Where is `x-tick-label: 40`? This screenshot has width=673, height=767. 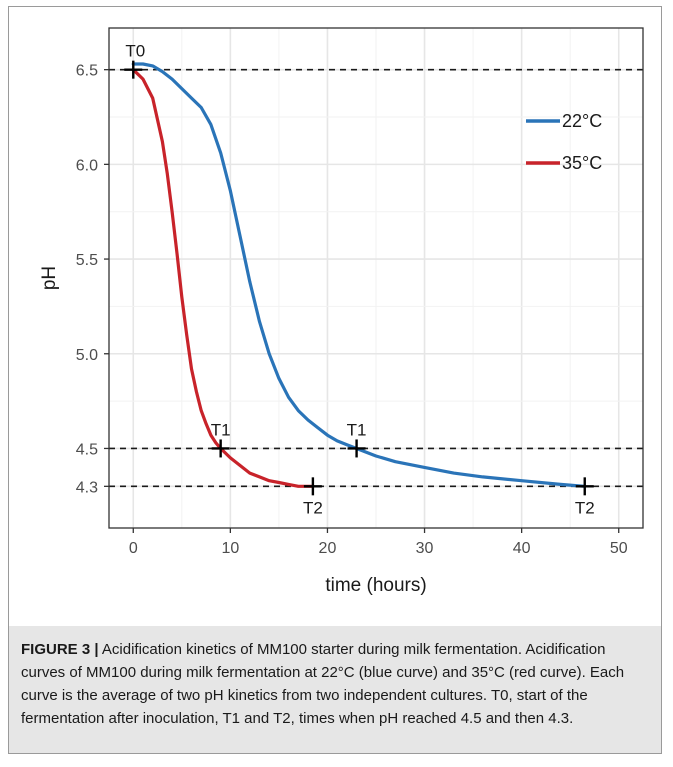 x-tick-label: 40 is located at coordinates (522, 548).